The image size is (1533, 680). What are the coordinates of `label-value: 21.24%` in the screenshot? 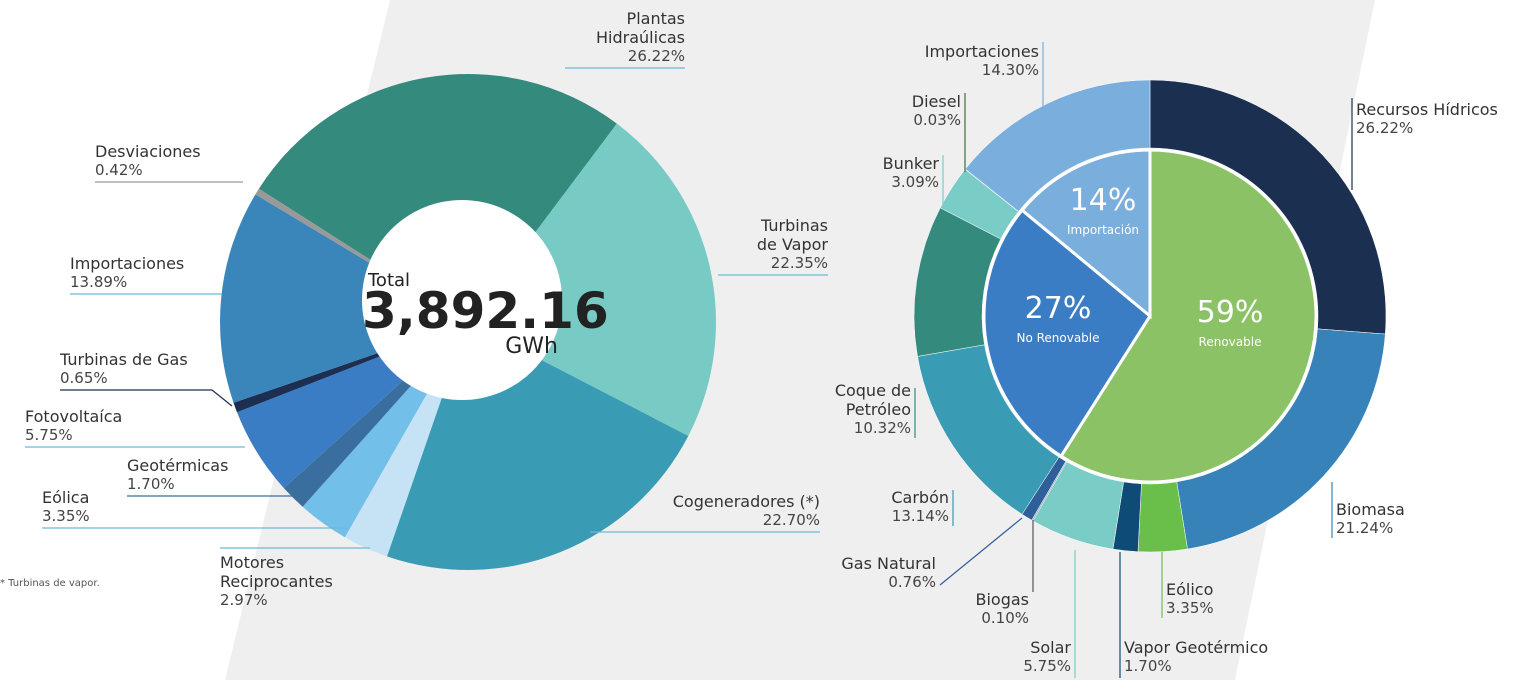 It's located at (1365, 528).